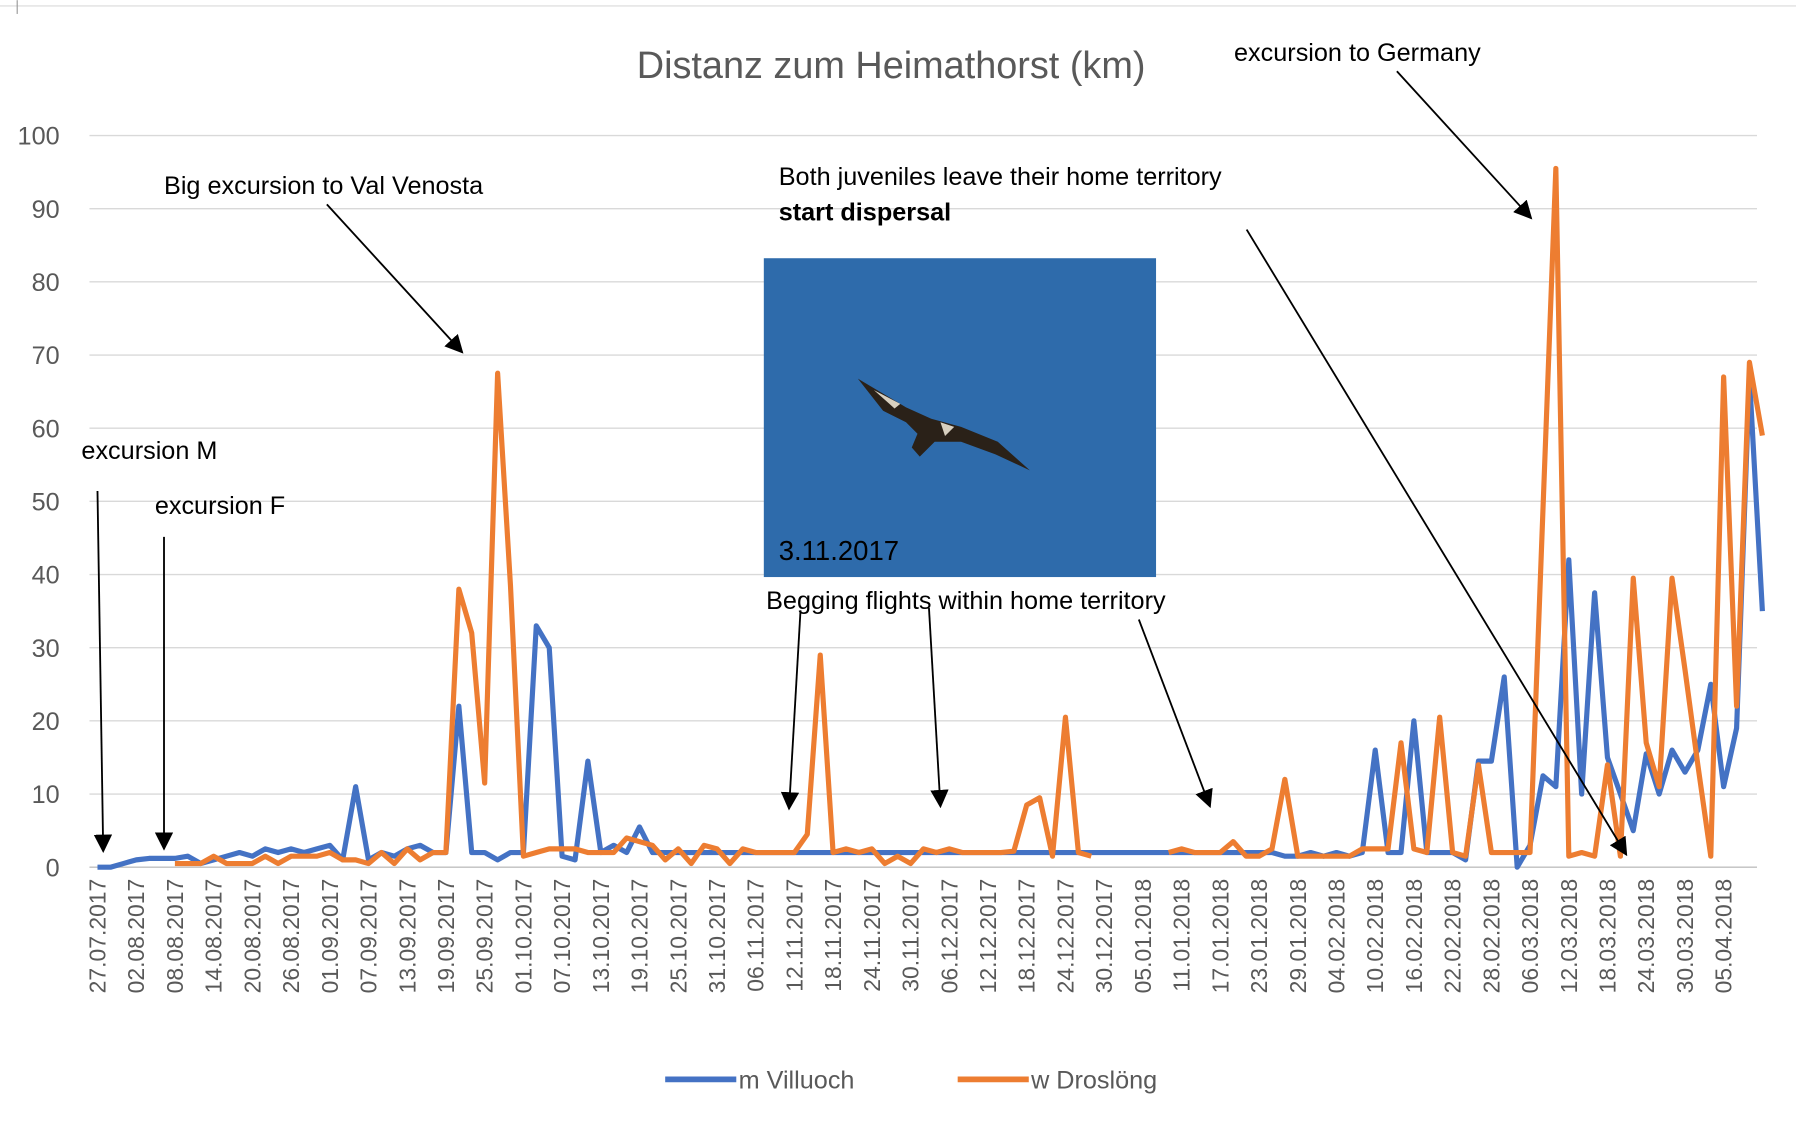 The width and height of the screenshot is (1796, 1122). I want to click on x-tick-label: 22.02.2018, so click(1453, 936).